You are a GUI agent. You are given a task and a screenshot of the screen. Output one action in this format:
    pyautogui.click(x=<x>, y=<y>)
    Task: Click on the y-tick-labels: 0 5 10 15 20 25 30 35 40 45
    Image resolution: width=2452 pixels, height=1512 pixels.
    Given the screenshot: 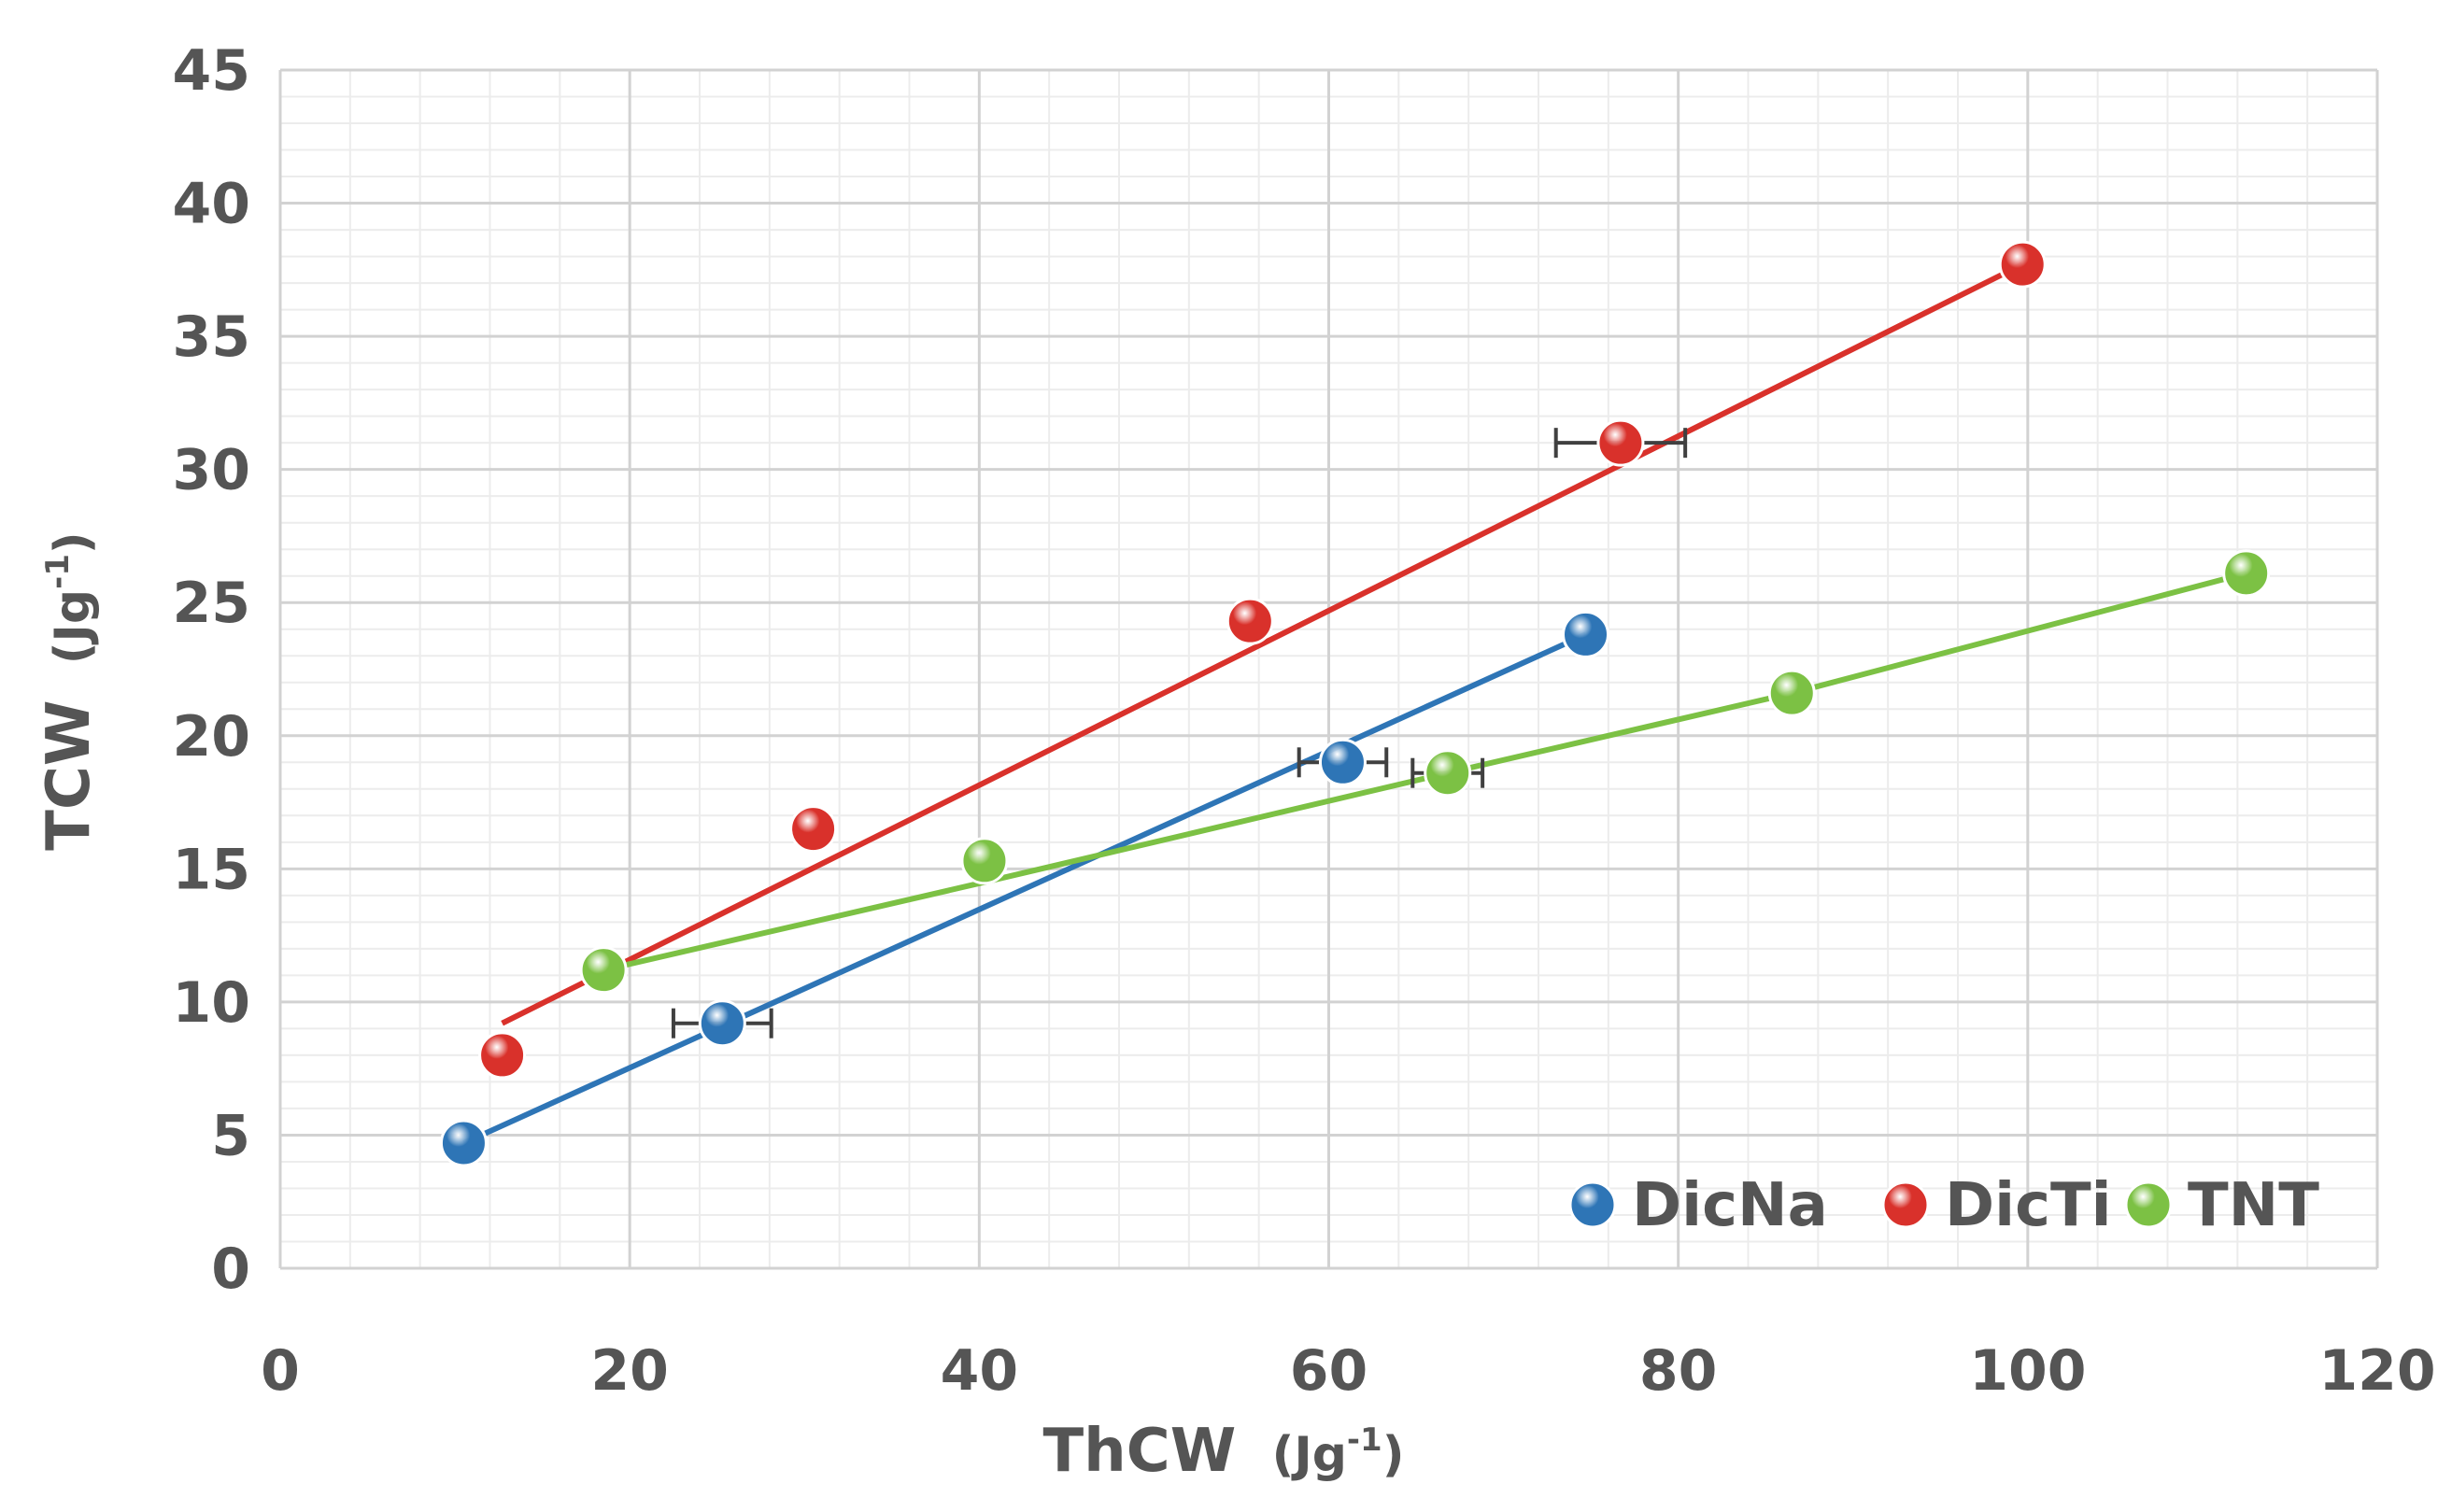 What is the action you would take?
    pyautogui.click(x=212, y=670)
    